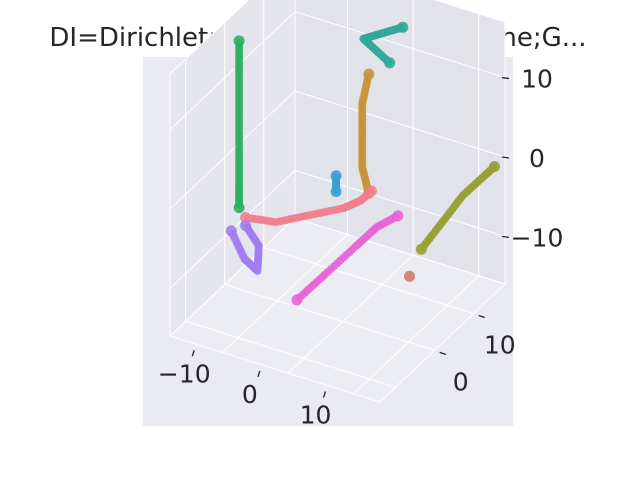 Image resolution: width=640 pixels, height=480 pixels. What do you see at coordinates (537, 237) in the screenshot?
I see `z-tick-label: −10` at bounding box center [537, 237].